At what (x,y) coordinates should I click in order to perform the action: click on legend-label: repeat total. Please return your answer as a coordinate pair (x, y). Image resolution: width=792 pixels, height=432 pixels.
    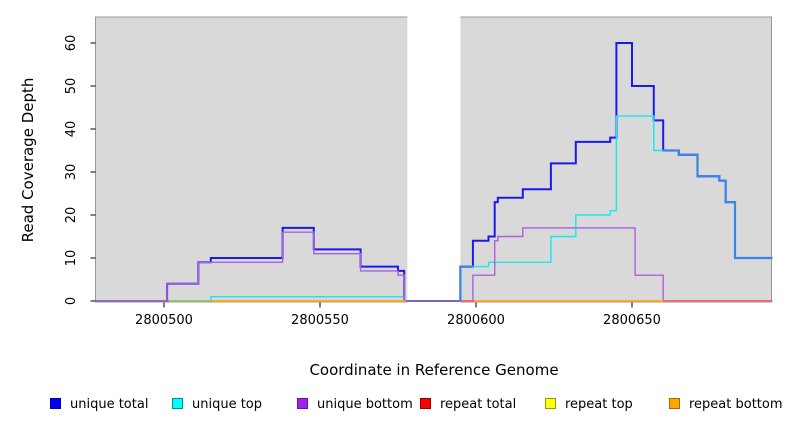
    Looking at the image, I should click on (478, 404).